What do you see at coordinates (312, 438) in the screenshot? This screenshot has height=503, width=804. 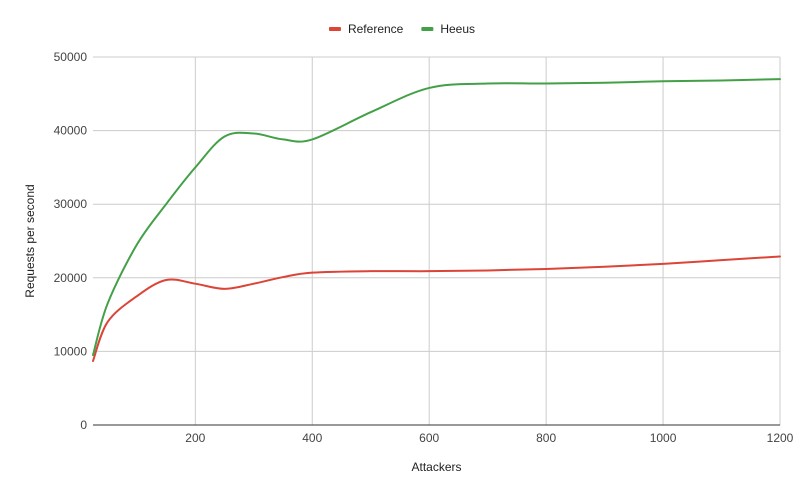 I see `x-tick-label: 400` at bounding box center [312, 438].